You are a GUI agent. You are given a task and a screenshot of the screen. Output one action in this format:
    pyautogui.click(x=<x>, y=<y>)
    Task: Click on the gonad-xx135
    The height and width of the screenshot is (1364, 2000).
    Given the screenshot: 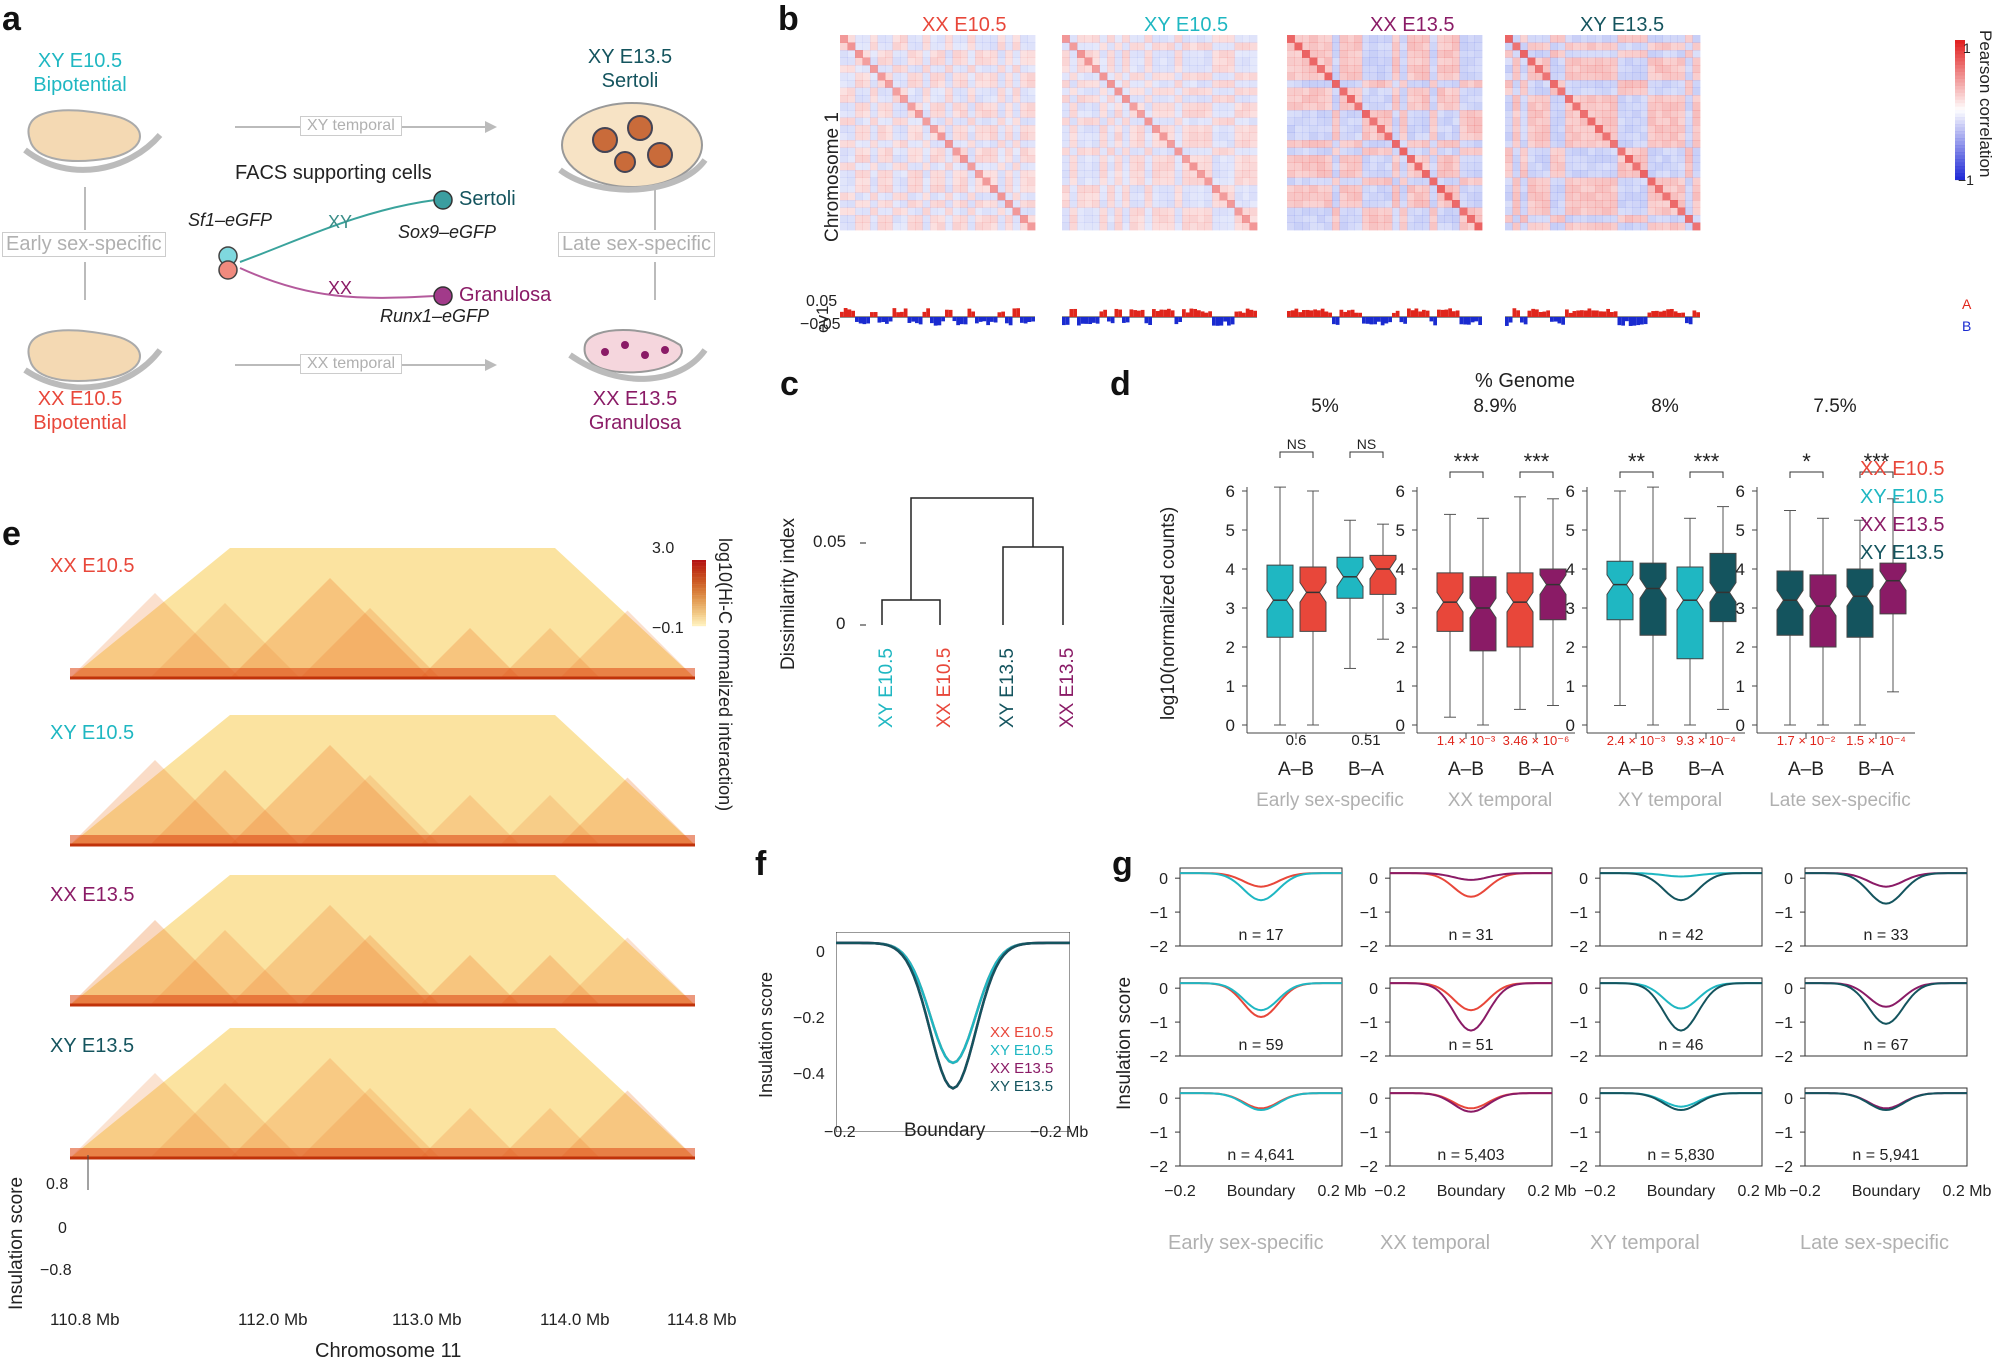 What is the action you would take?
    pyautogui.click(x=638, y=355)
    